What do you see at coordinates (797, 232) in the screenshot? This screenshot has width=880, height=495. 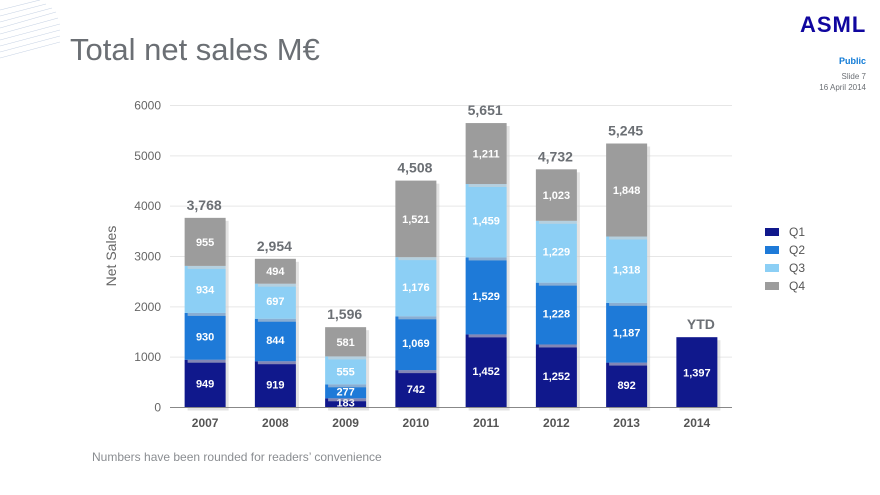 I see `legend-label: Q1` at bounding box center [797, 232].